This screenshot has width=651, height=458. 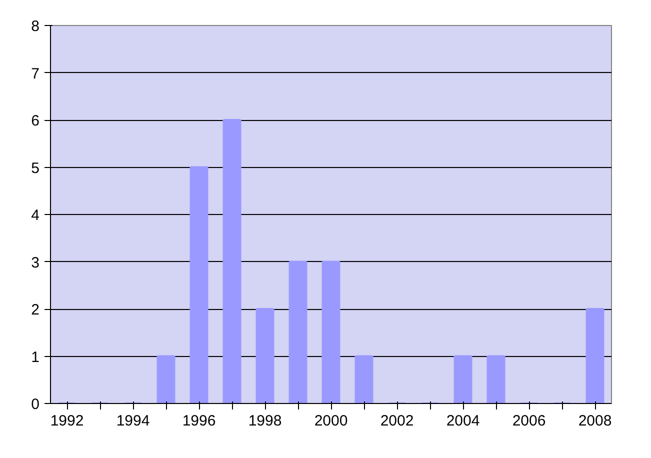 I want to click on y-tick-label: 2, so click(x=35, y=310).